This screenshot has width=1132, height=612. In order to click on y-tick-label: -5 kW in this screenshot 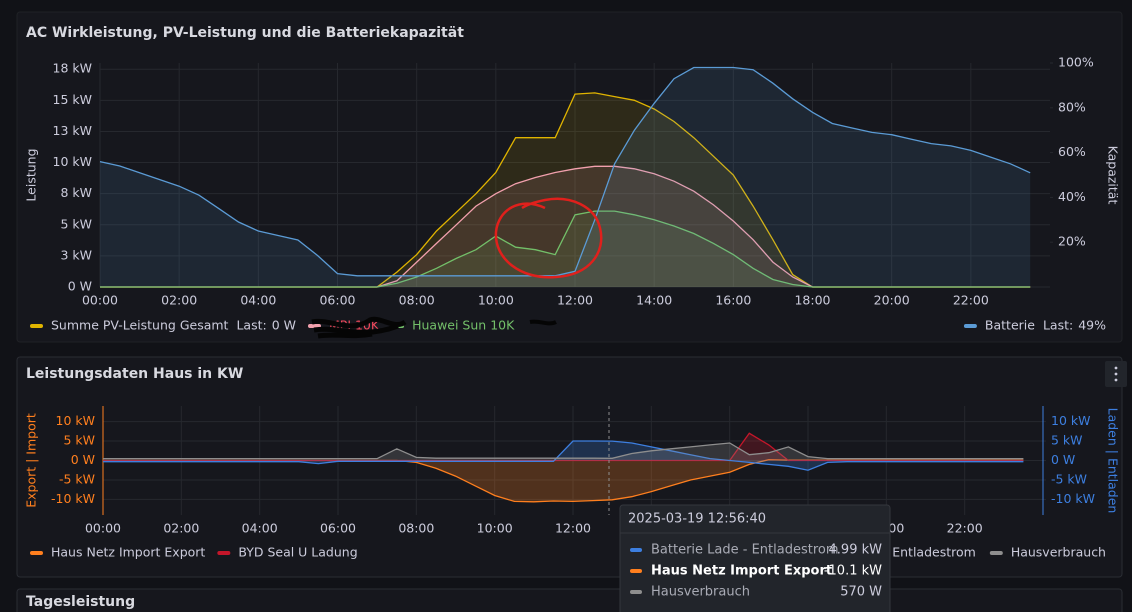, I will do `click(77, 478)`.